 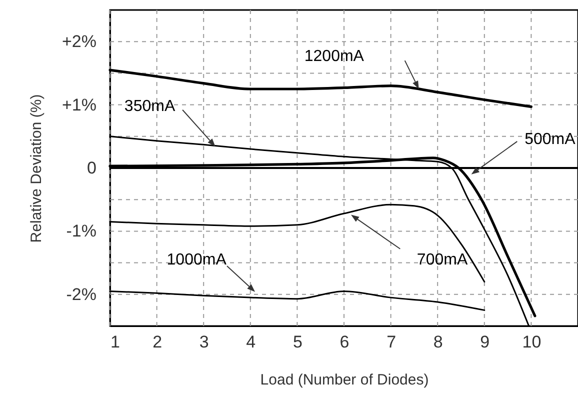 I want to click on y-tick-label: 0, so click(x=91, y=168).